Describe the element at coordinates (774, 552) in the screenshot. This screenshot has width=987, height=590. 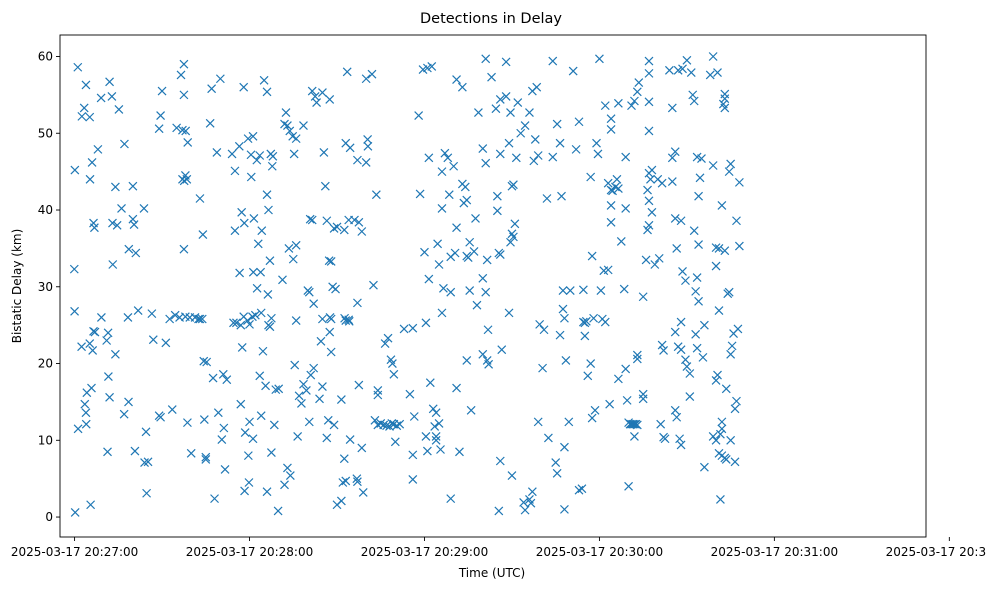
I see `x-tick-label: 2025-03-17 20:31:00` at that location.